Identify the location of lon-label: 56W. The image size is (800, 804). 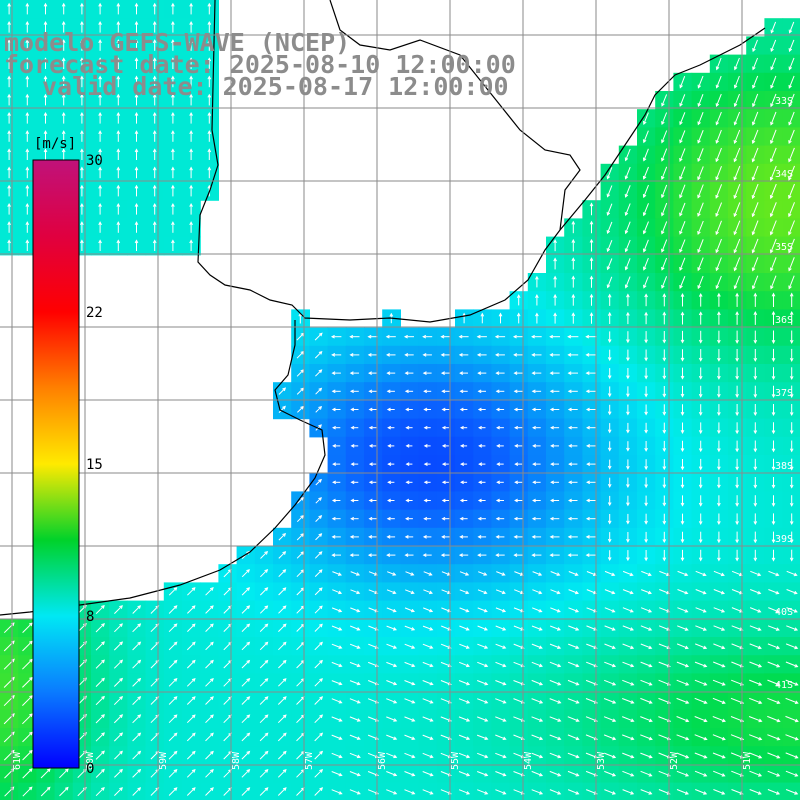
(382, 760).